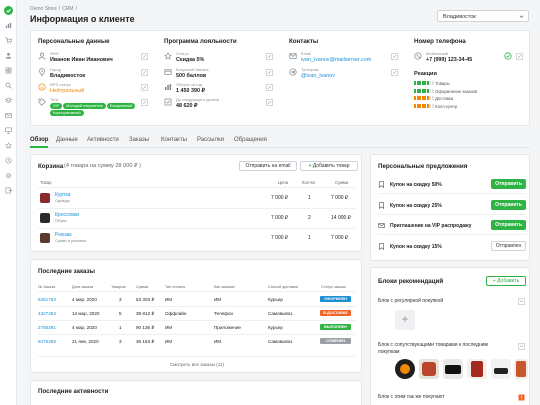 This screenshot has width=540, height=405. What do you see at coordinates (335, 327) in the screenshot?
I see `order-status-badge: ВЫПОЛНЕН` at bounding box center [335, 327].